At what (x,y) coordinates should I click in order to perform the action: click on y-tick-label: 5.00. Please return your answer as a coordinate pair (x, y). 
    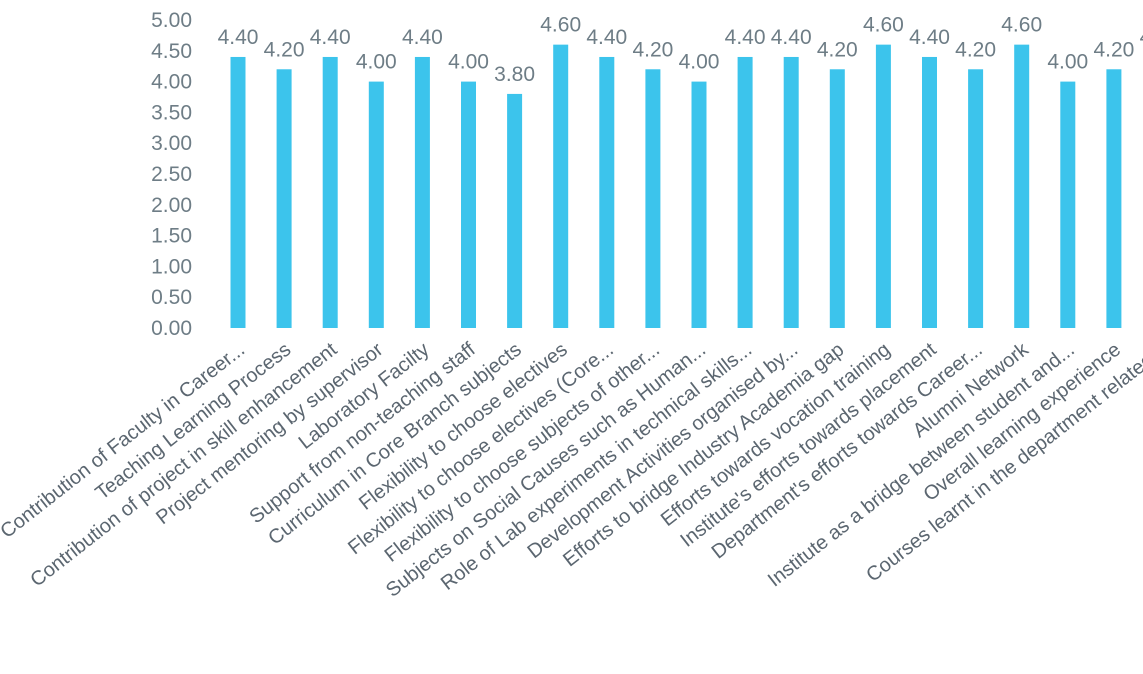
    Looking at the image, I should click on (171, 20).